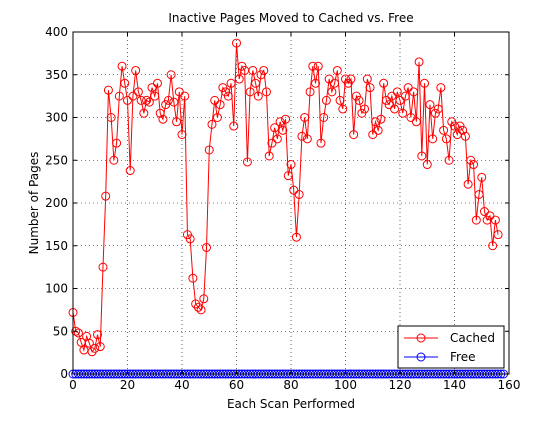 This screenshot has width=560, height=425. Describe the element at coordinates (290, 385) in the screenshot. I see `x-tick-label: 80` at that location.